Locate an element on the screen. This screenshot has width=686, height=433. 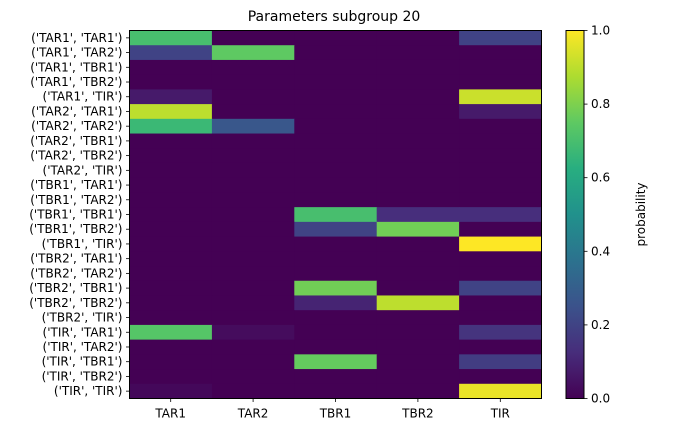
y-tick-label: ('TBR2', 'TAR2') is located at coordinates (76, 273).